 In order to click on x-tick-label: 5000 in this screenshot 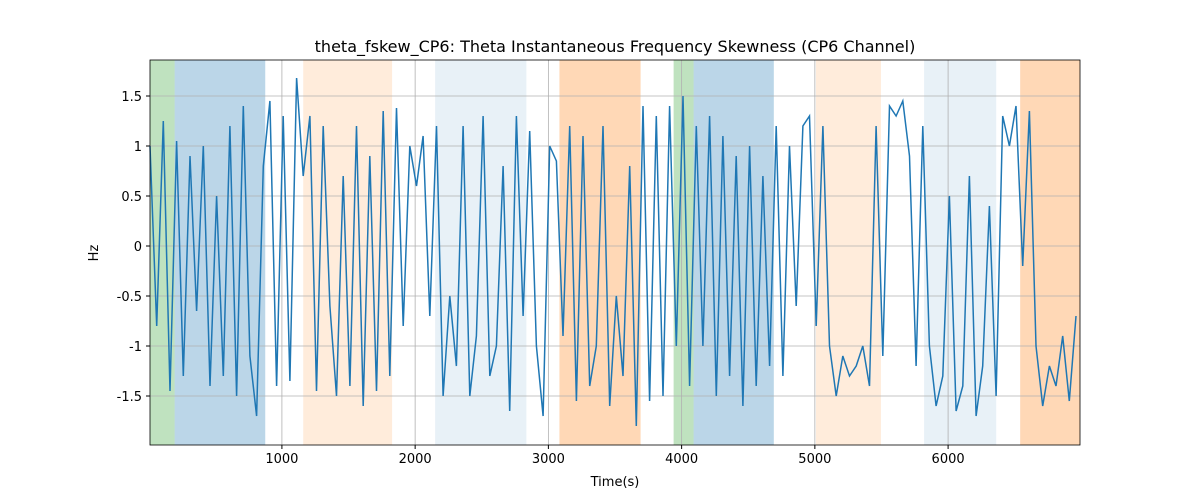, I will do `click(814, 459)`.